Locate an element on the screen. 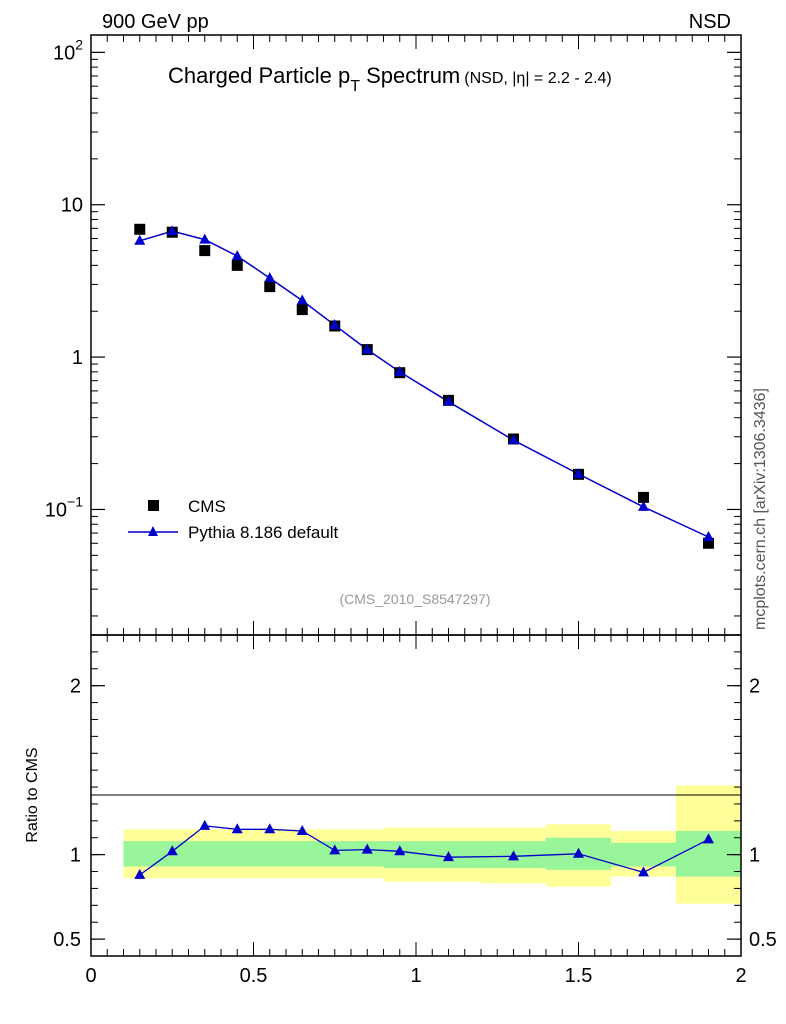  watermark: mcplots.cern.ch [arXiv:1306.3436] is located at coordinates (760, 509).